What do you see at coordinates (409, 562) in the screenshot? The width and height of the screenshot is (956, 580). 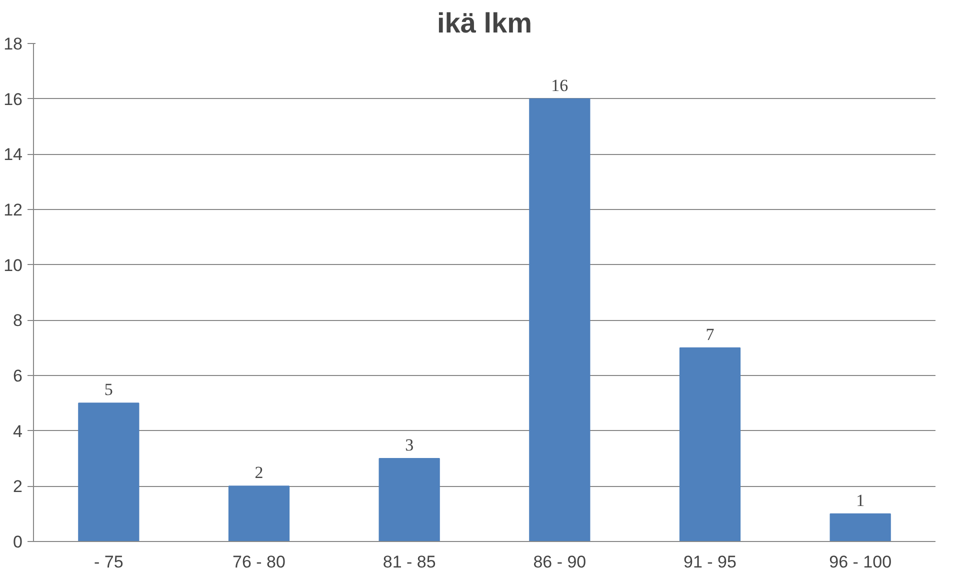 I see `x-tick-label: 81 - 85` at bounding box center [409, 562].